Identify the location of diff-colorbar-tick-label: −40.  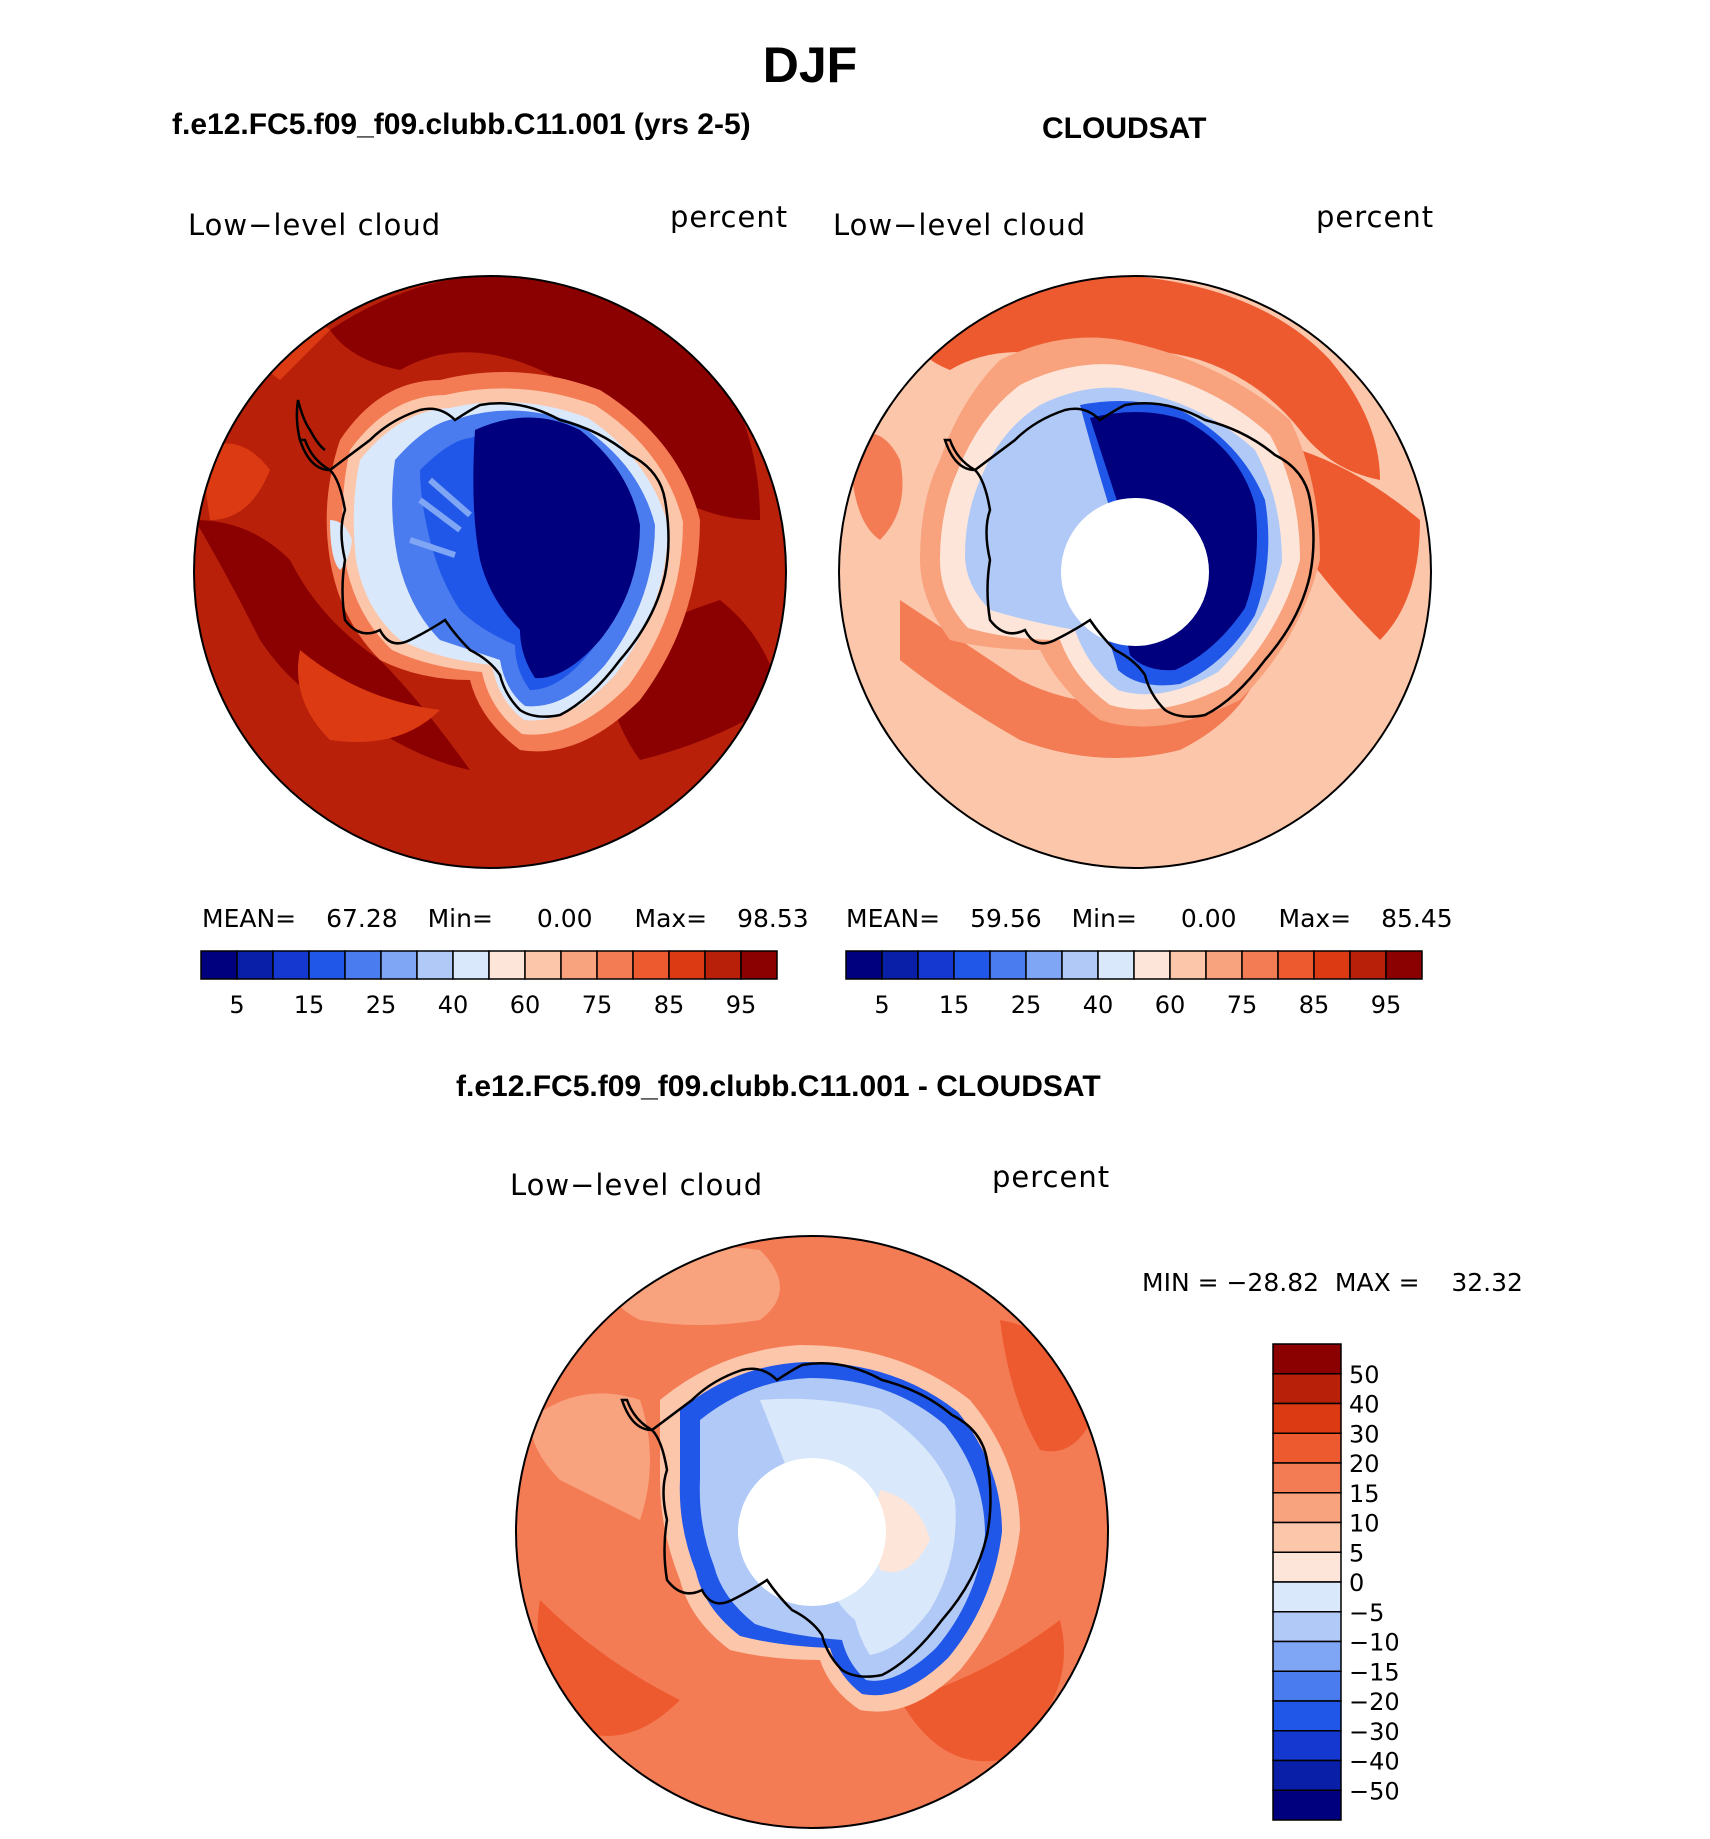
(1374, 1762).